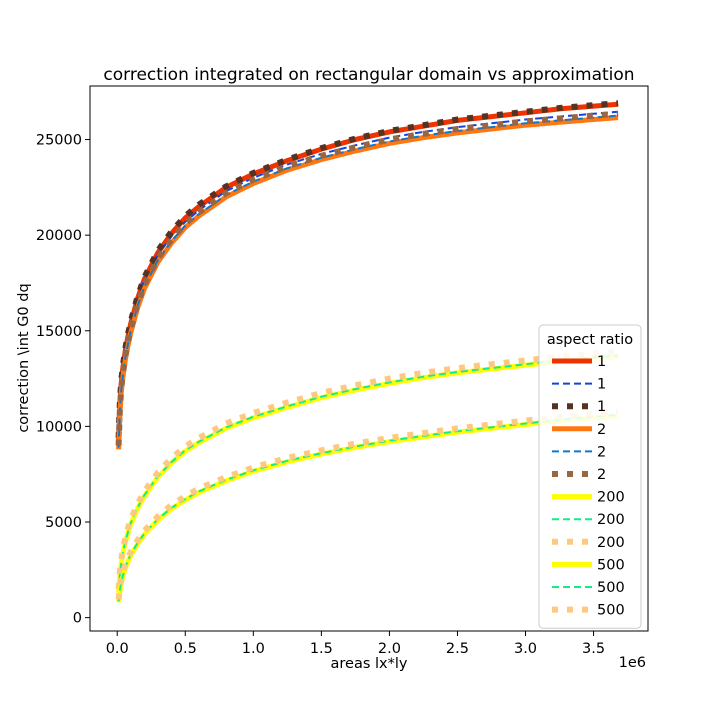 The width and height of the screenshot is (720, 720). I want to click on x-tick-label: 3.0, so click(525, 649).